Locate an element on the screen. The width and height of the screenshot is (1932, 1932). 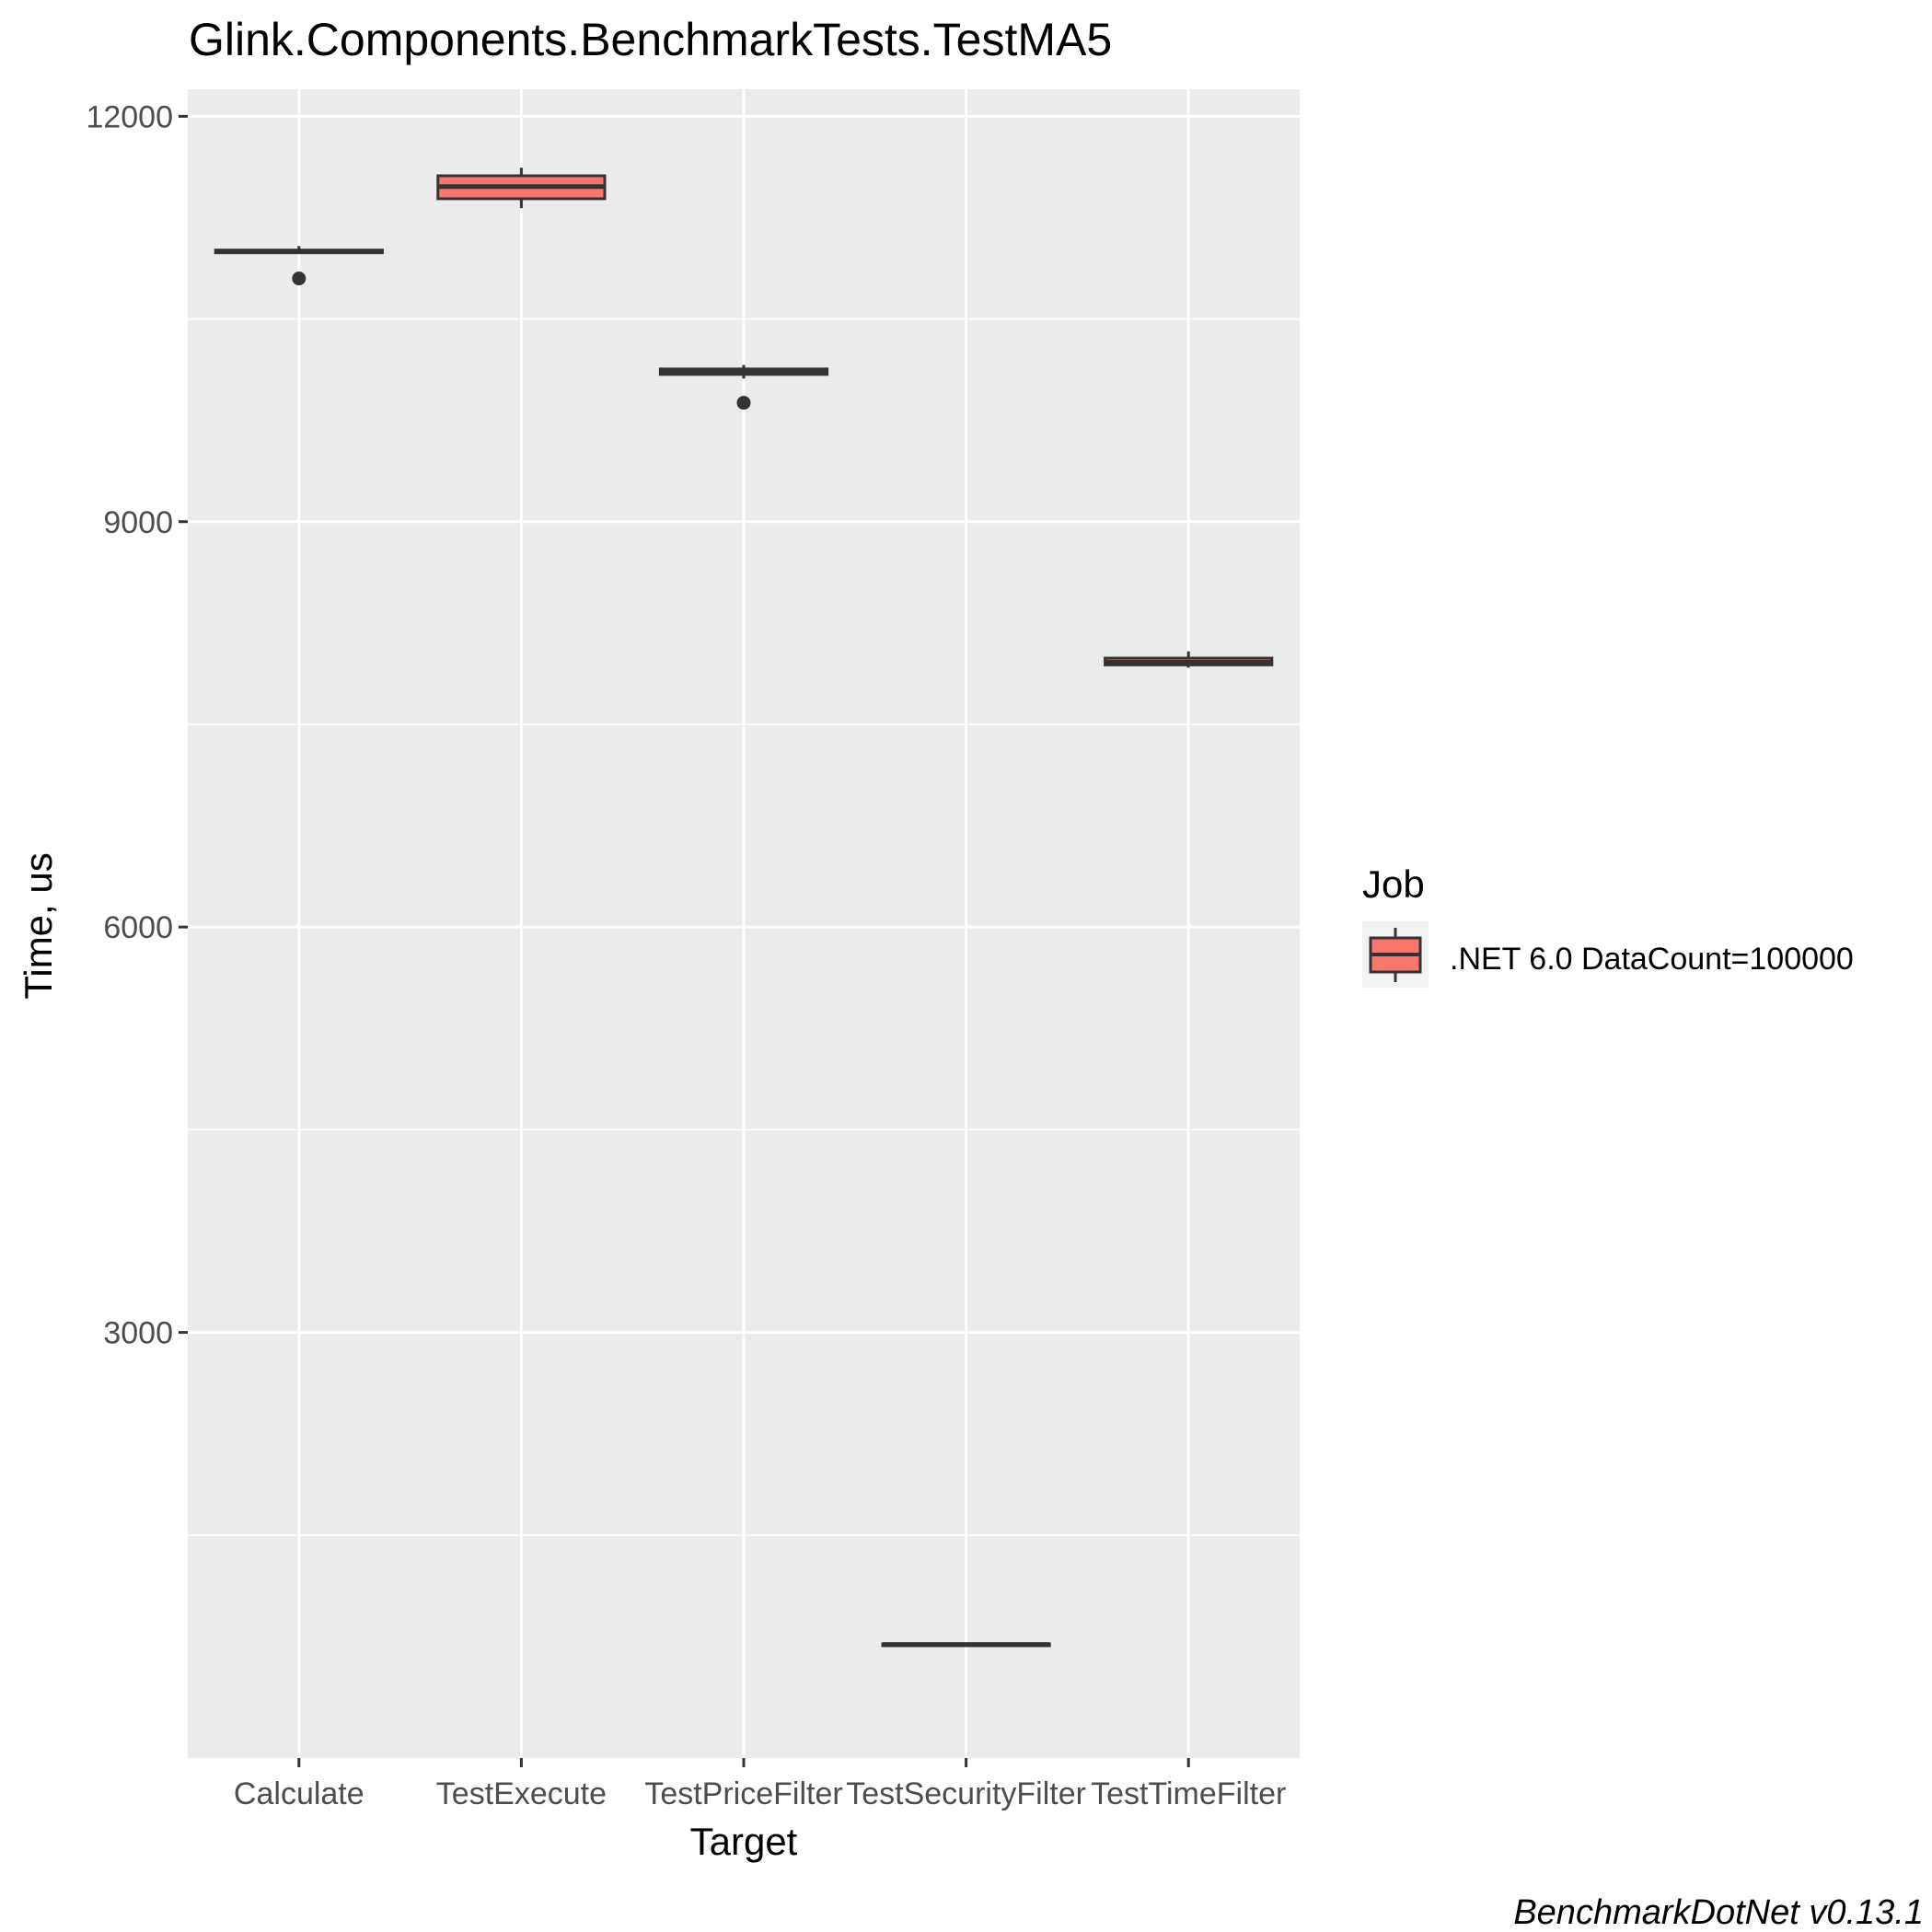
x-tick-label: TestExecute is located at coordinates (522, 1794).